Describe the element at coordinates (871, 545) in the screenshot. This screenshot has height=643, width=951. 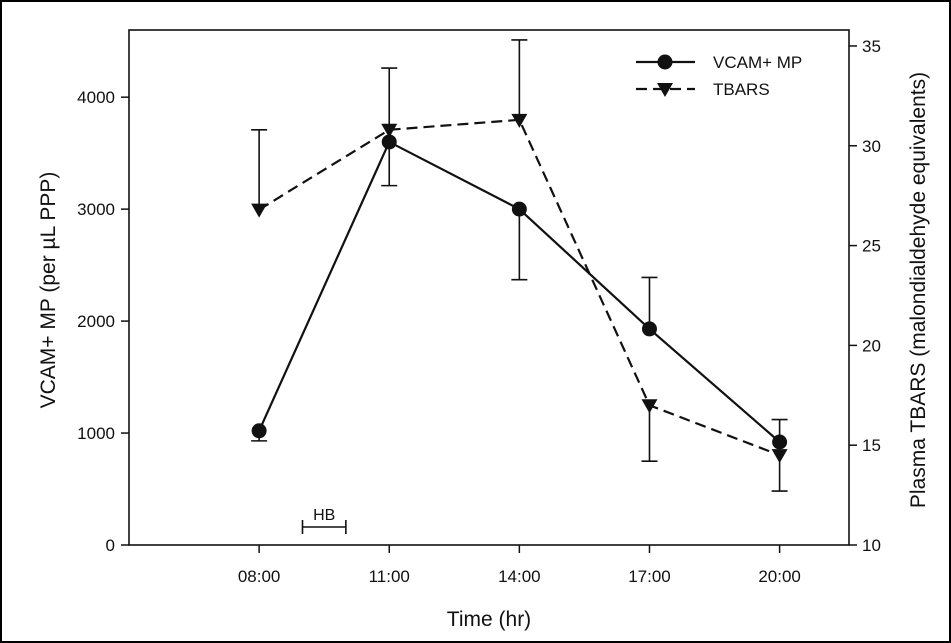
I see `y-right-tick-label: 10` at that location.